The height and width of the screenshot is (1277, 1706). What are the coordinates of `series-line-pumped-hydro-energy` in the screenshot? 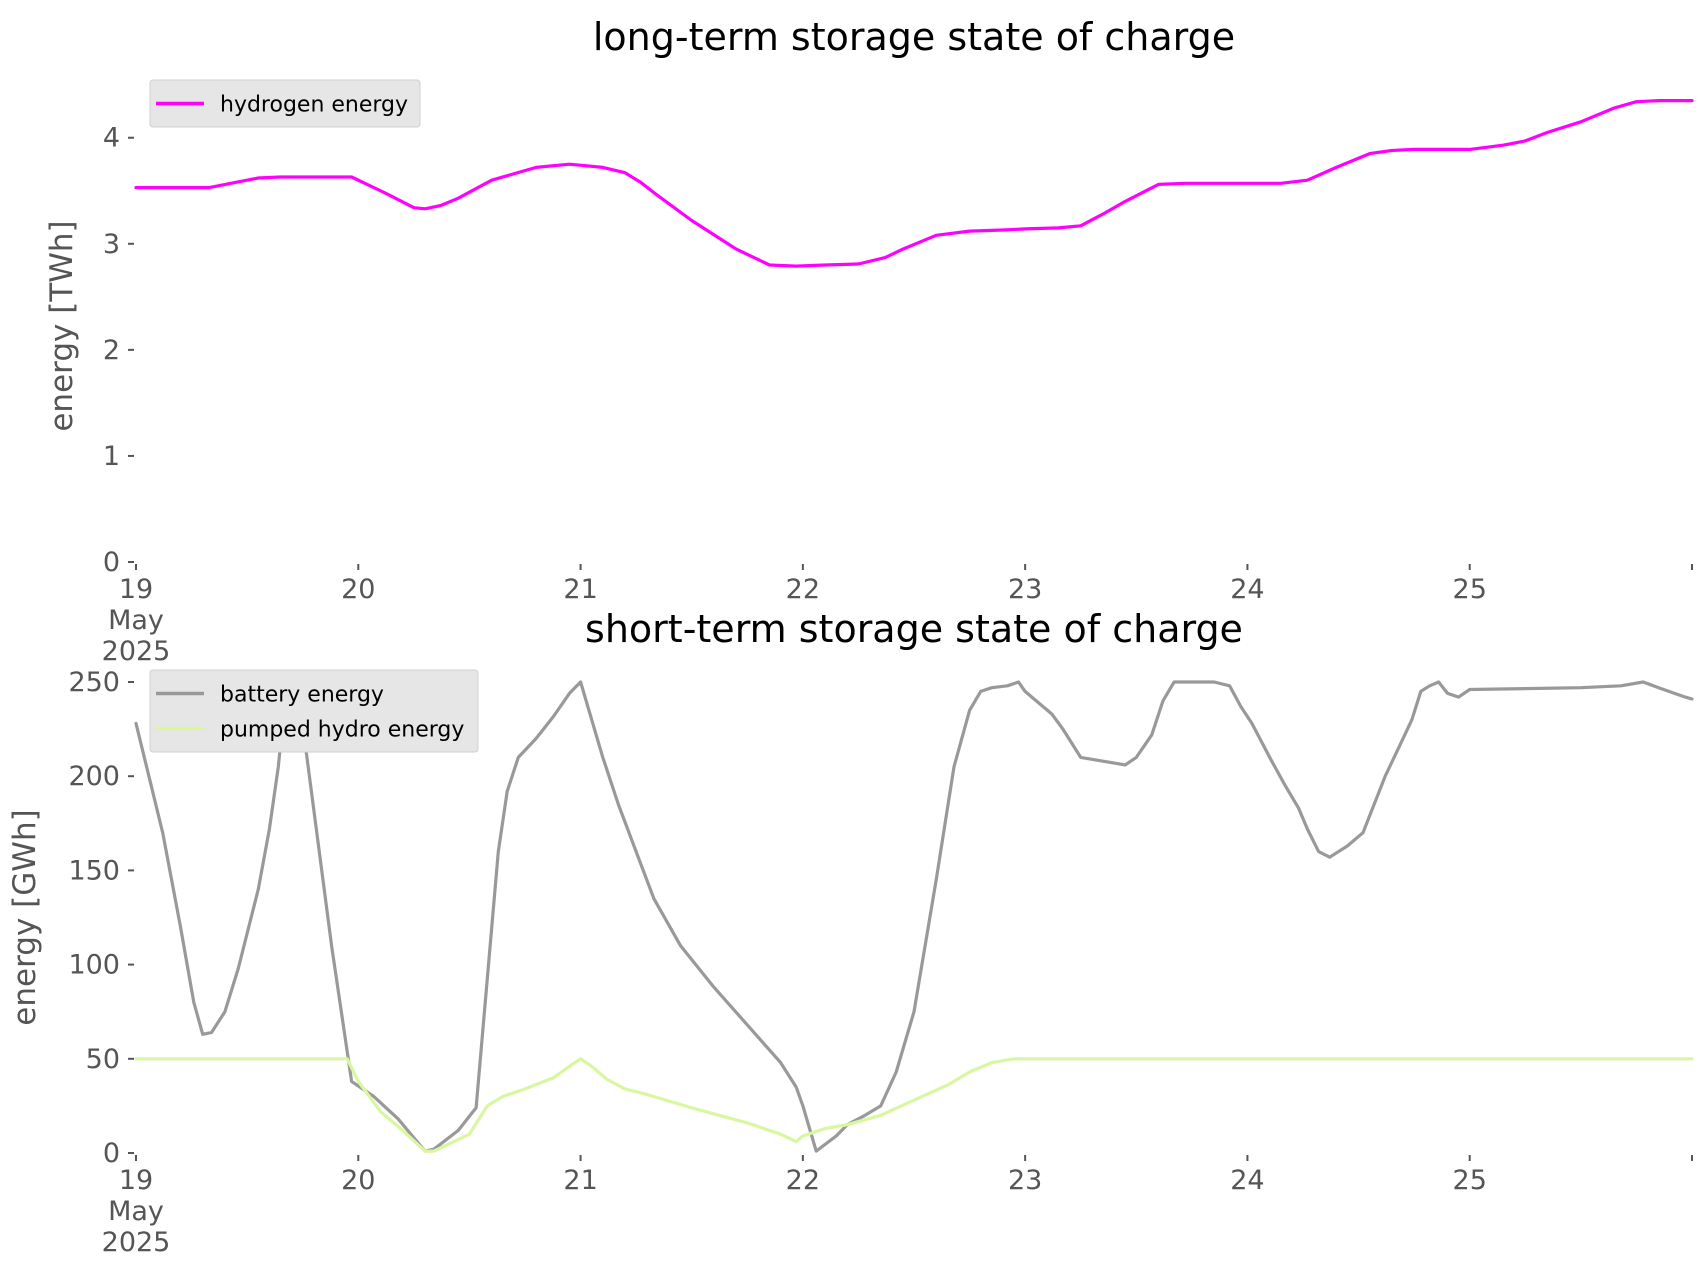 It's located at (914, 1105).